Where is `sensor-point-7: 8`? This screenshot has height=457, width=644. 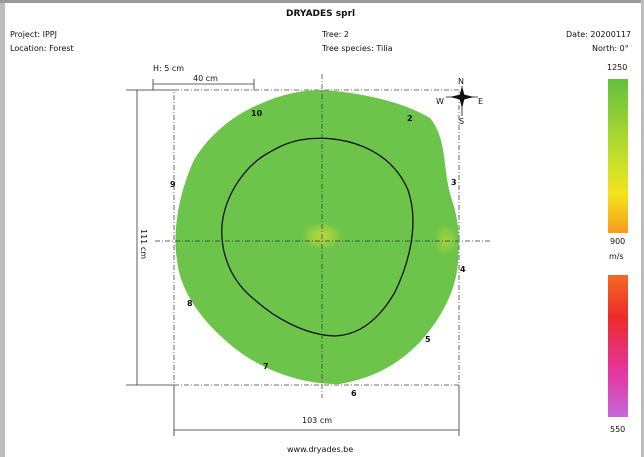 sensor-point-7: 8 is located at coordinates (190, 303).